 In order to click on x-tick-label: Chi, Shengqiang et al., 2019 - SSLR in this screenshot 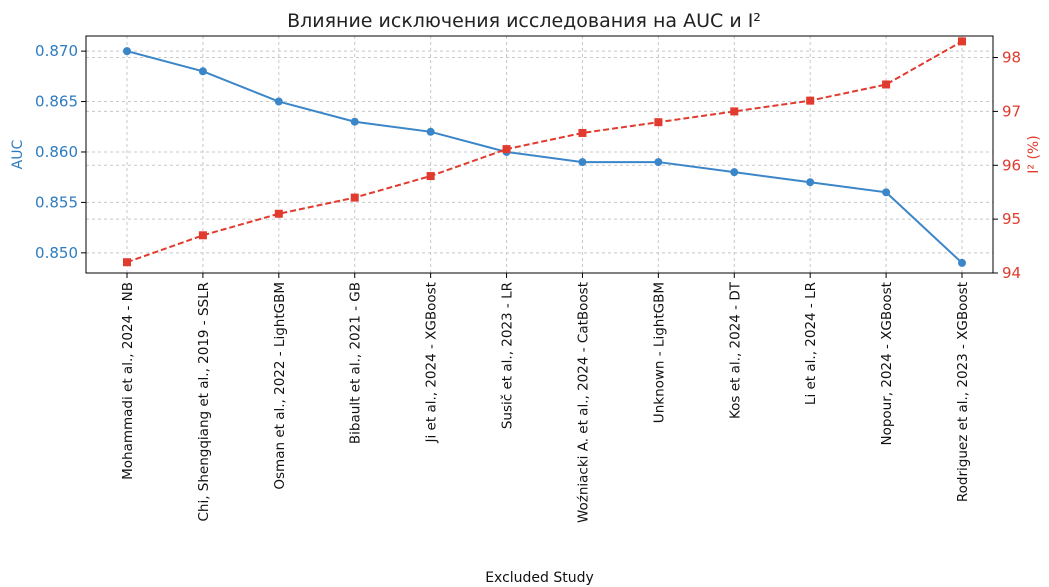, I will do `click(204, 402)`.